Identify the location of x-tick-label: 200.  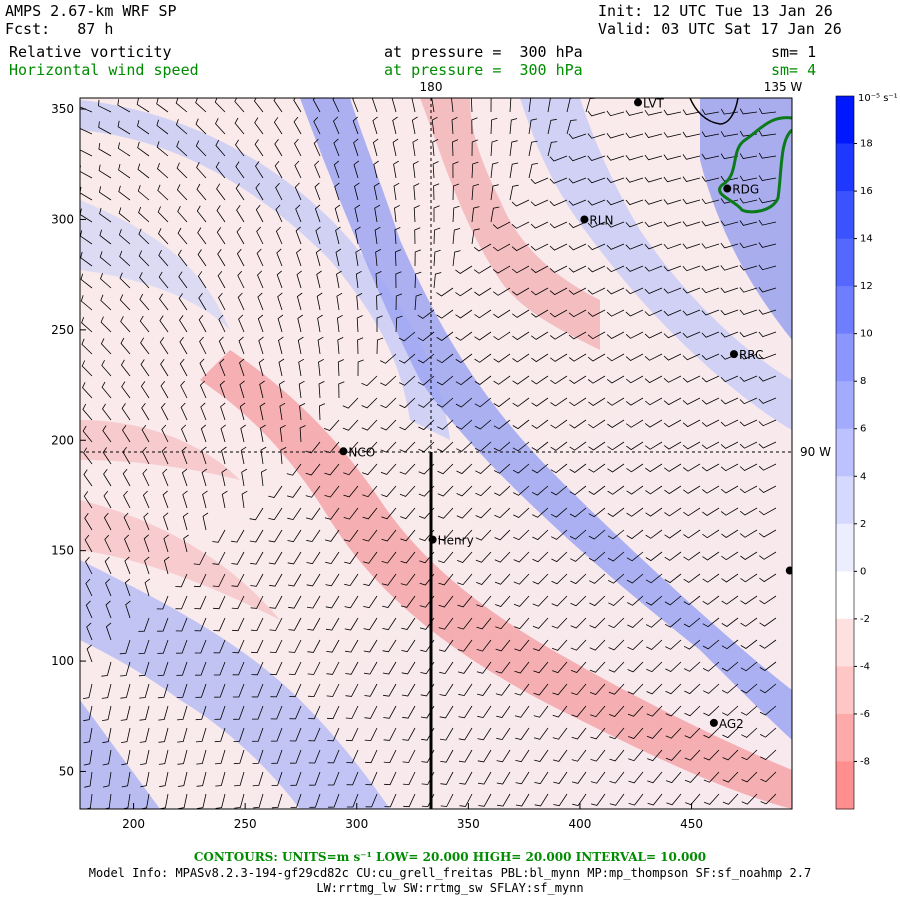
(133, 824).